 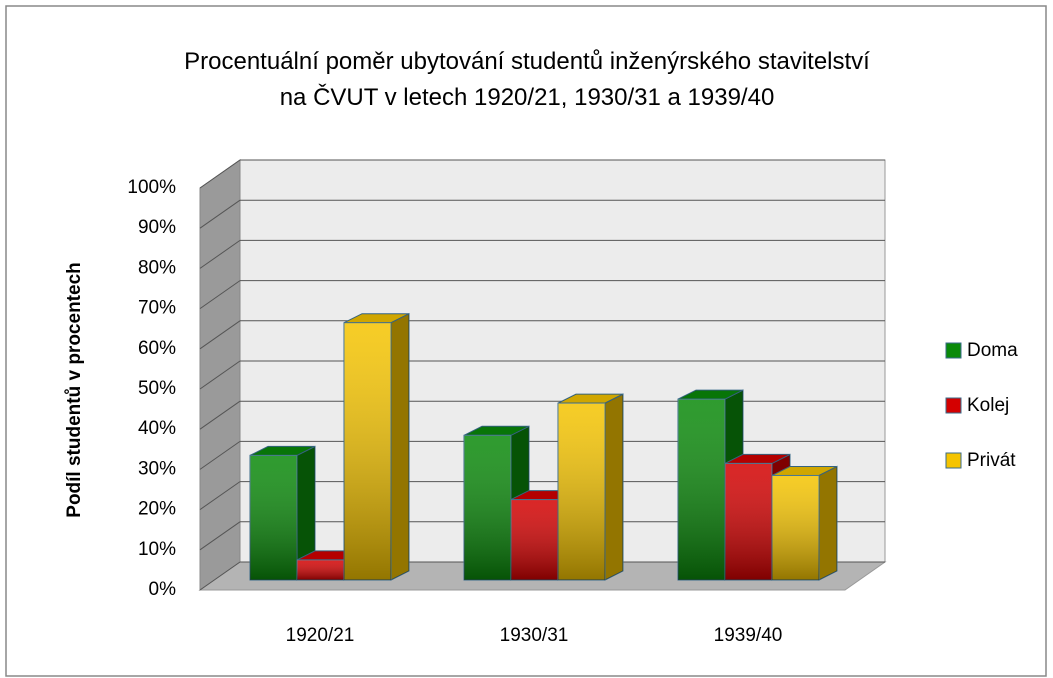 What do you see at coordinates (157, 308) in the screenshot?
I see `y-tick-label: 70%` at bounding box center [157, 308].